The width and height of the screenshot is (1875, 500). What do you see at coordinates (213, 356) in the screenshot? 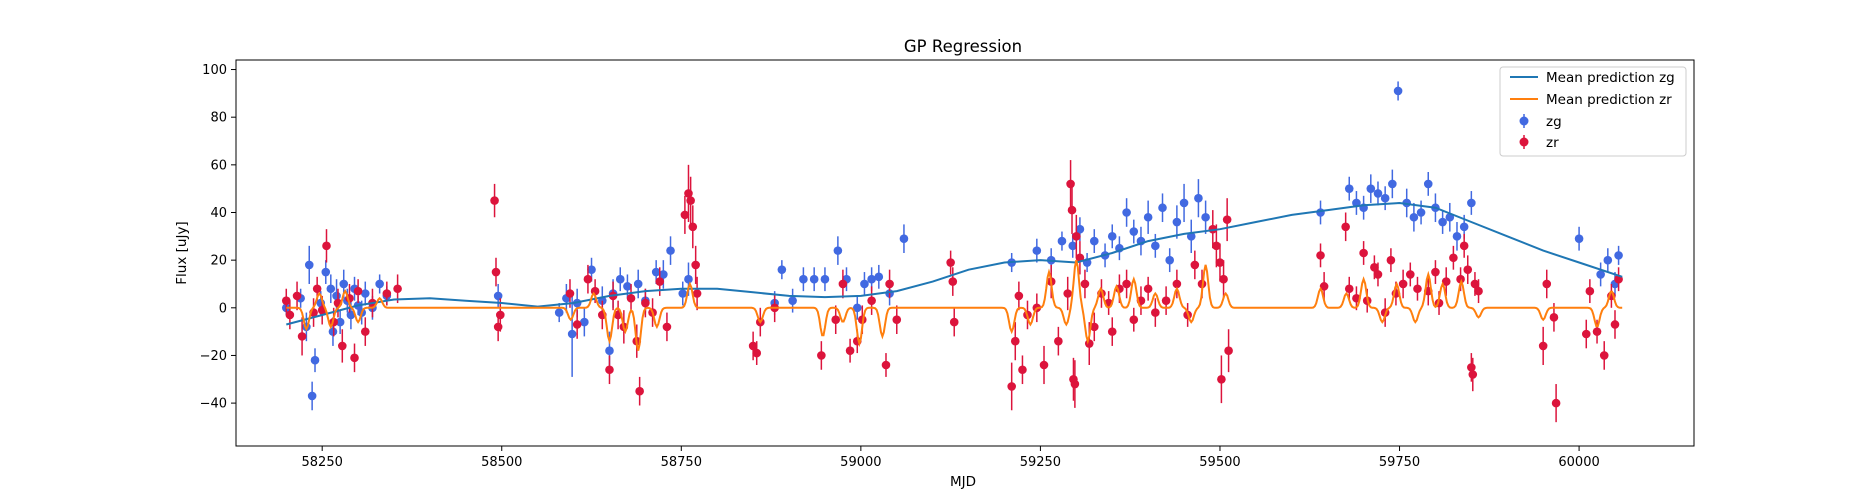
I see `y-tick-label: −20` at bounding box center [213, 356].